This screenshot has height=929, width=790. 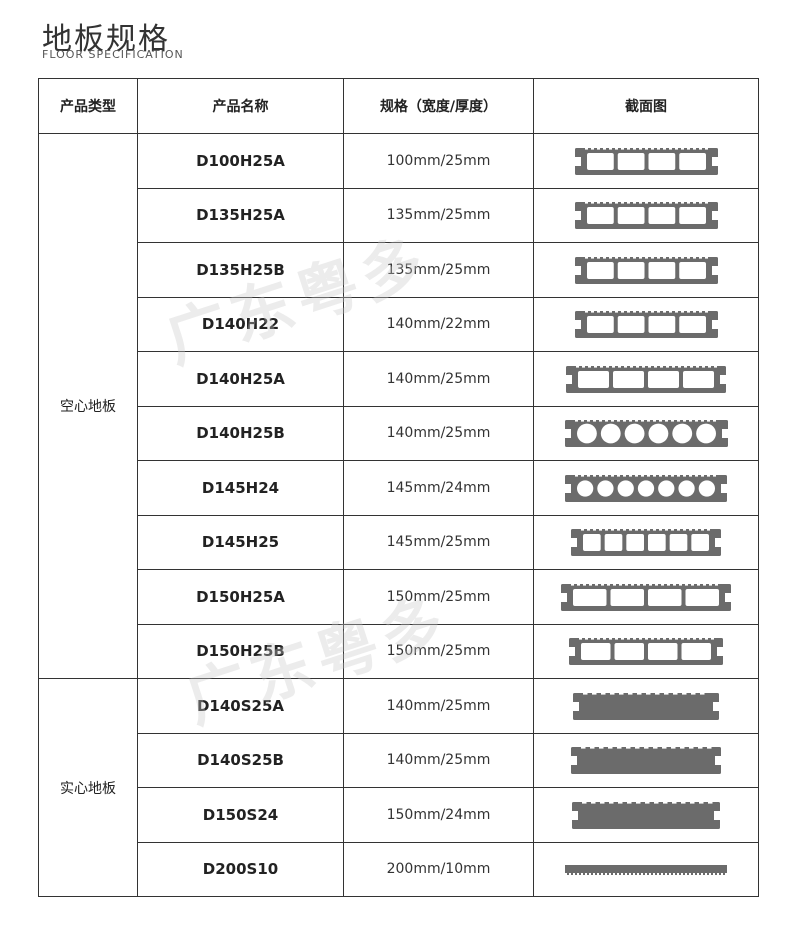 What do you see at coordinates (240, 433) in the screenshot?
I see `product-name: D140H25B` at bounding box center [240, 433].